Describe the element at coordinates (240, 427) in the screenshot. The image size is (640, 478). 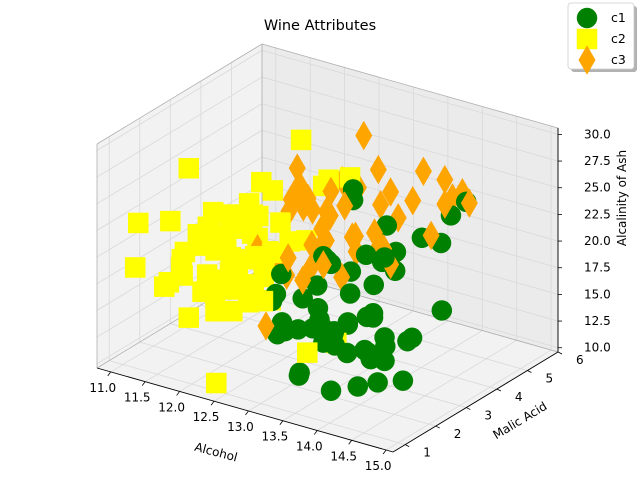
I see `x-tick-label: 13.0` at that location.